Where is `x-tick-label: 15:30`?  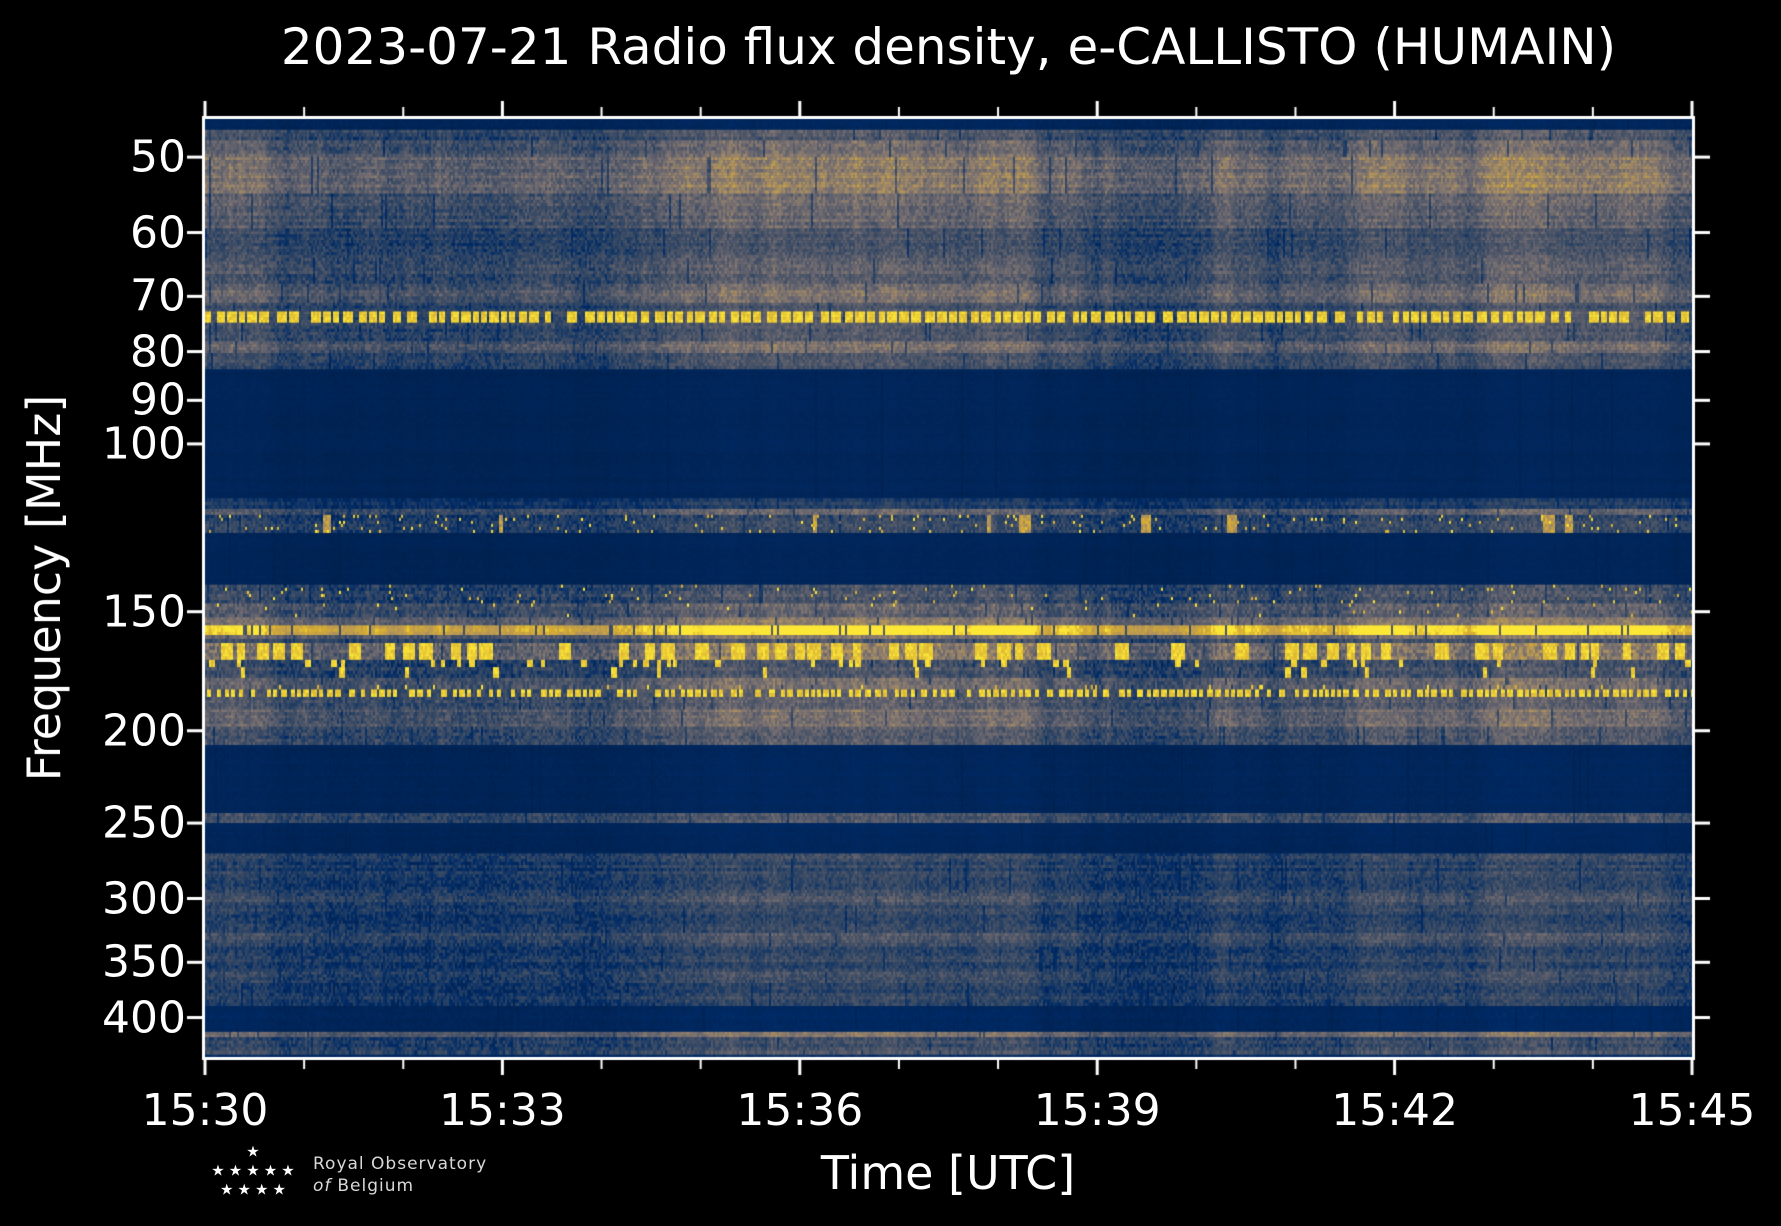
x-tick-label: 15:30 is located at coordinates (205, 1110).